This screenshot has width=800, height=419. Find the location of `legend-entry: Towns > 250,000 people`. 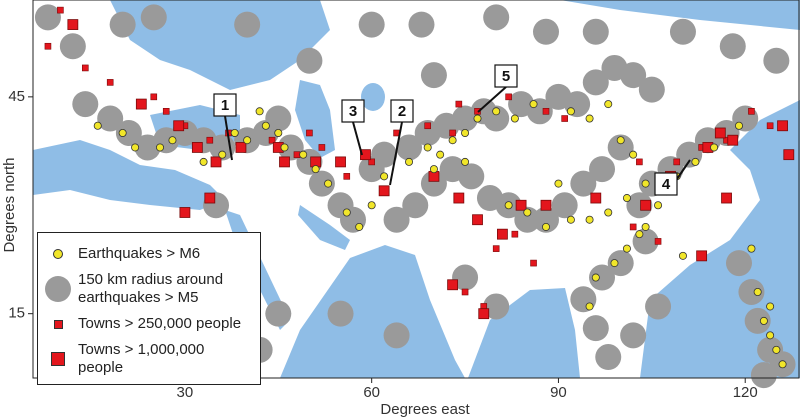

legend-entry: Towns > 250,000 people is located at coordinates (149, 324).